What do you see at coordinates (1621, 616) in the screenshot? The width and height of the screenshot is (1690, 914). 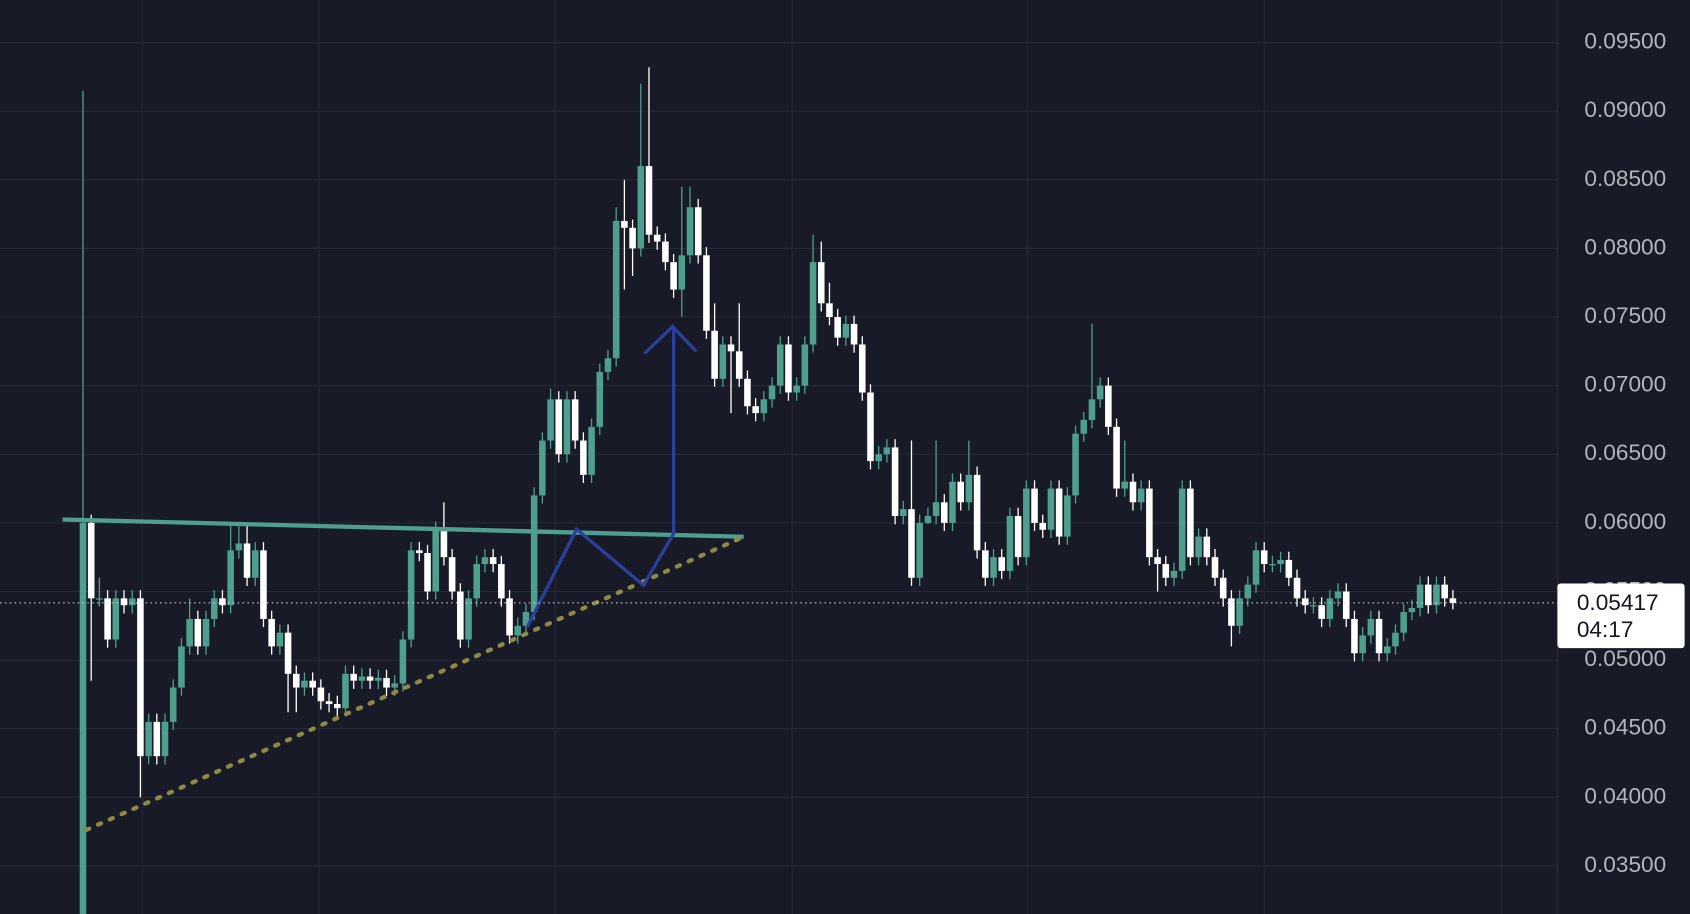 I see `price-label-box` at bounding box center [1621, 616].